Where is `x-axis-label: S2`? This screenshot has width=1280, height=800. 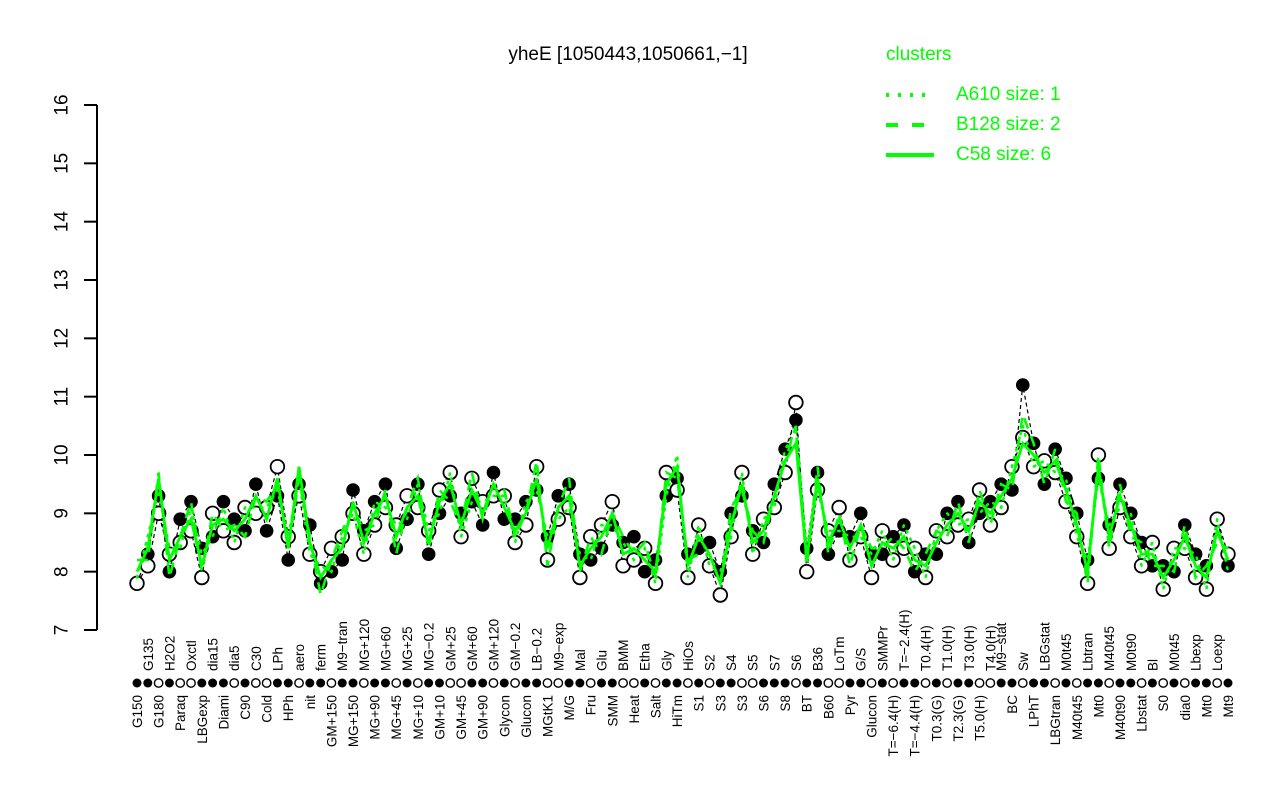 x-axis-label: S2 is located at coordinates (710, 662).